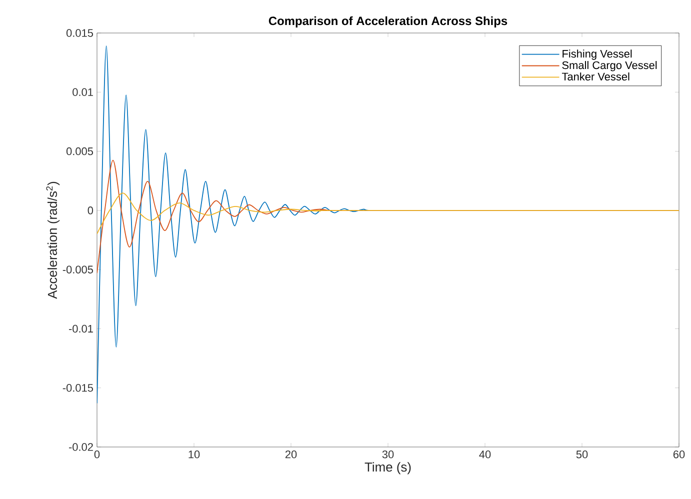 The height and width of the screenshot is (499, 691). What do you see at coordinates (80, 447) in the screenshot?
I see `y-tick-label: -0.02` at bounding box center [80, 447].